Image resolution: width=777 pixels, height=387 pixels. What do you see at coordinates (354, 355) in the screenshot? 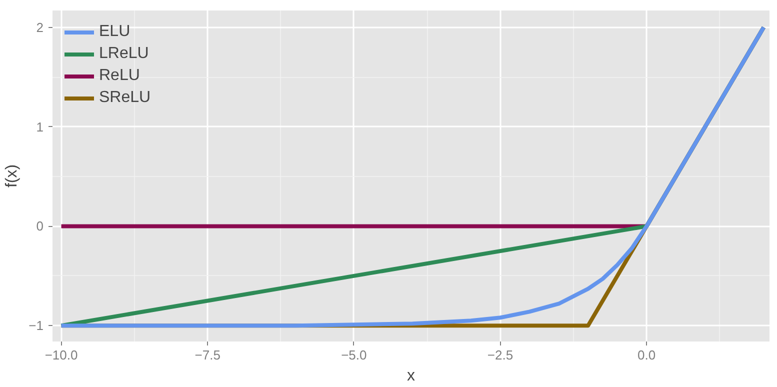
I see `x-tick-label: −5.0` at bounding box center [354, 355].